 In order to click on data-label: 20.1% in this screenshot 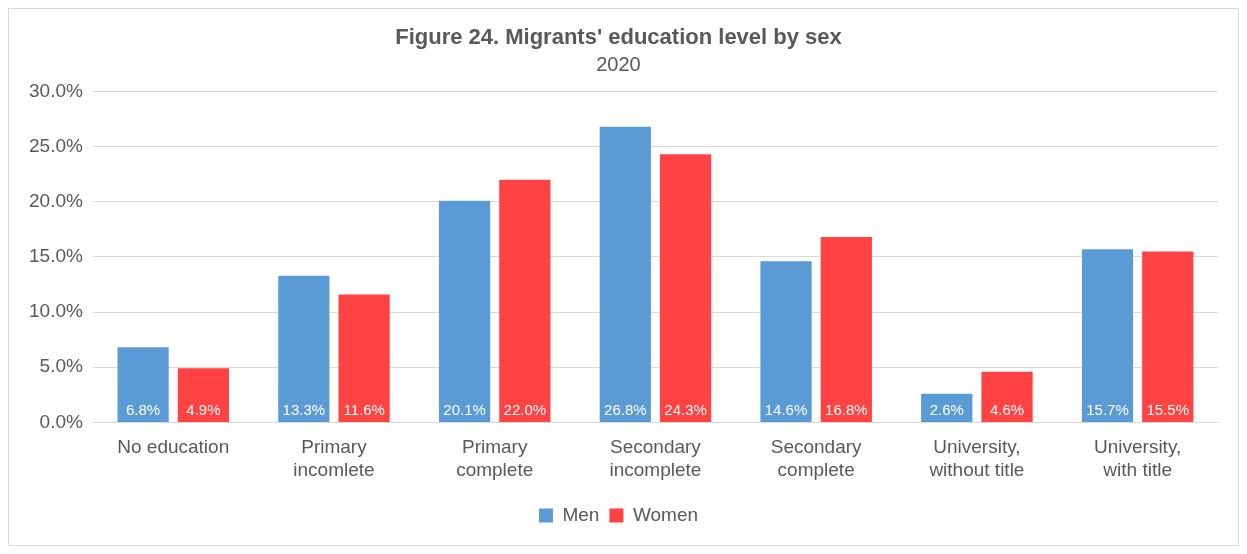, I will do `click(464, 409)`.